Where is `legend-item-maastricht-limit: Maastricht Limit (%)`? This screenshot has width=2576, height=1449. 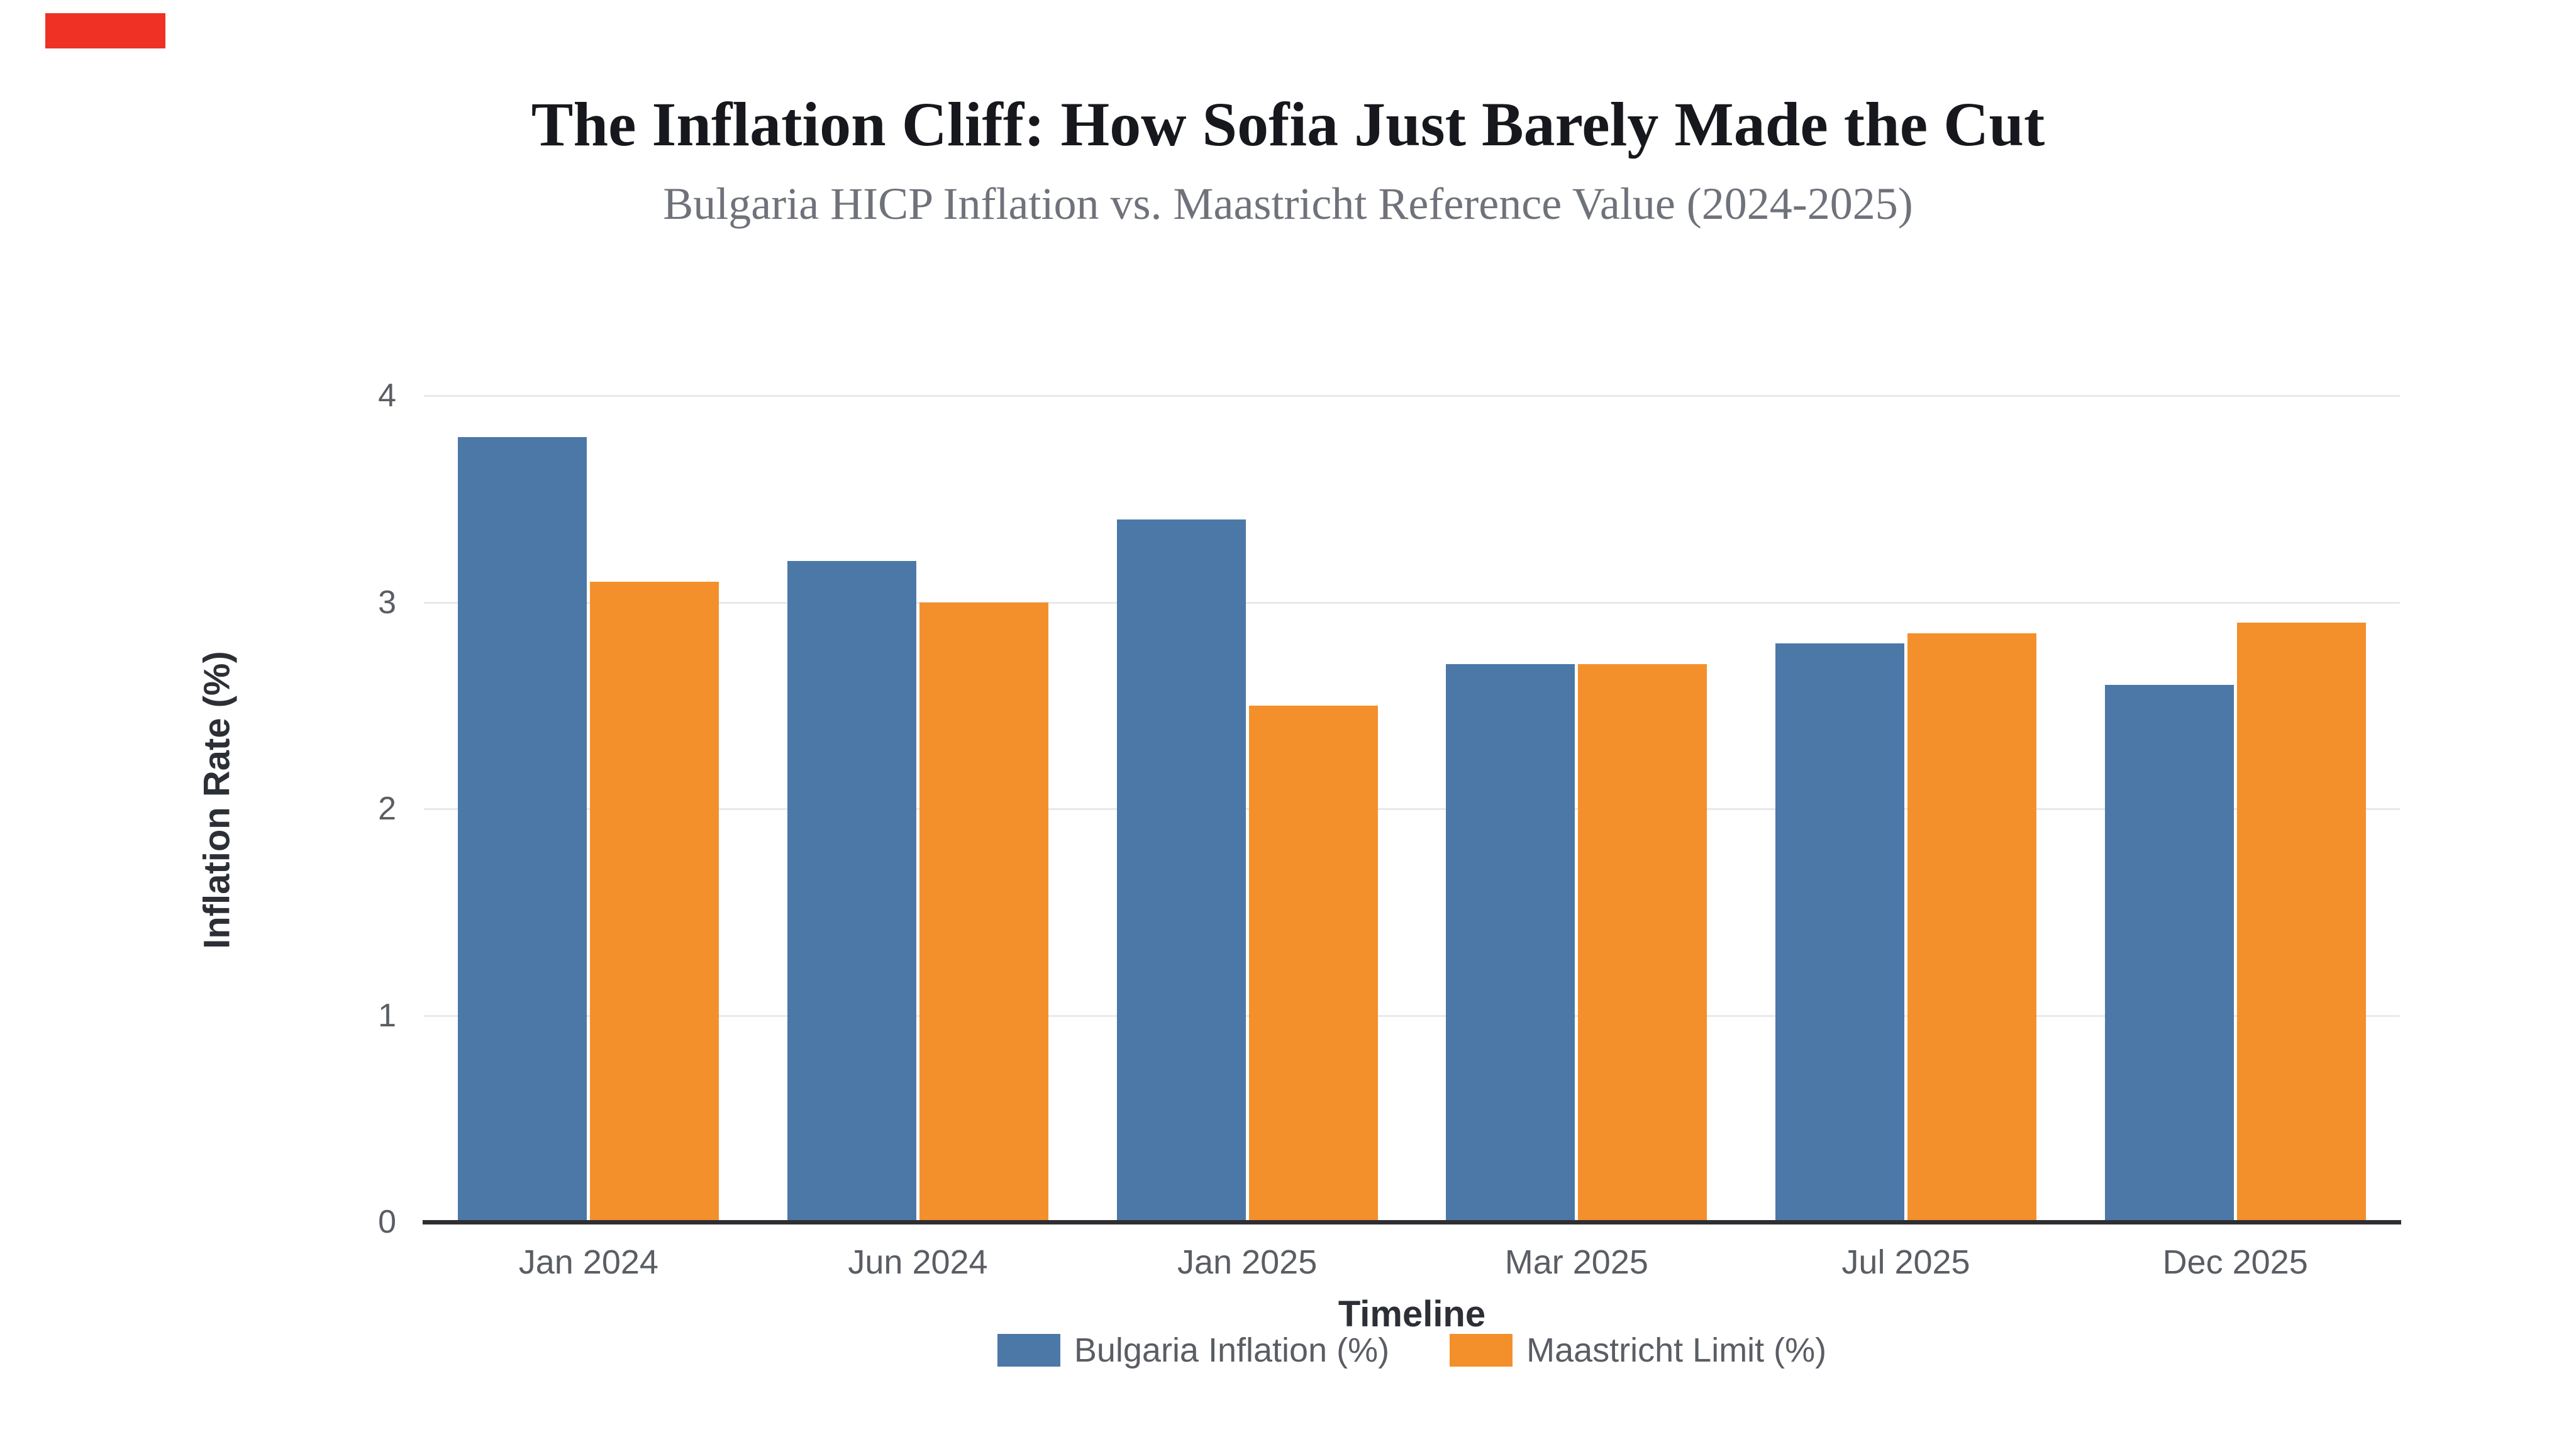 legend-item-maastricht-limit: Maastricht Limit (%) is located at coordinates (1638, 1350).